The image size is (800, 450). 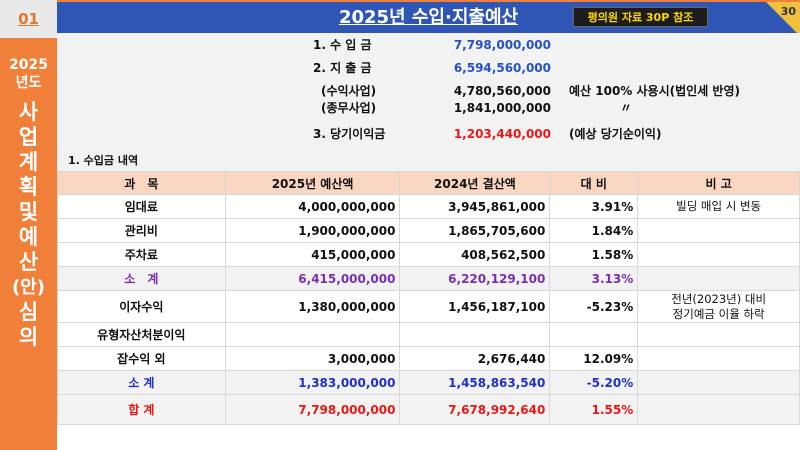 I want to click on sidebar-title-char: 업, so click(x=28, y=137).